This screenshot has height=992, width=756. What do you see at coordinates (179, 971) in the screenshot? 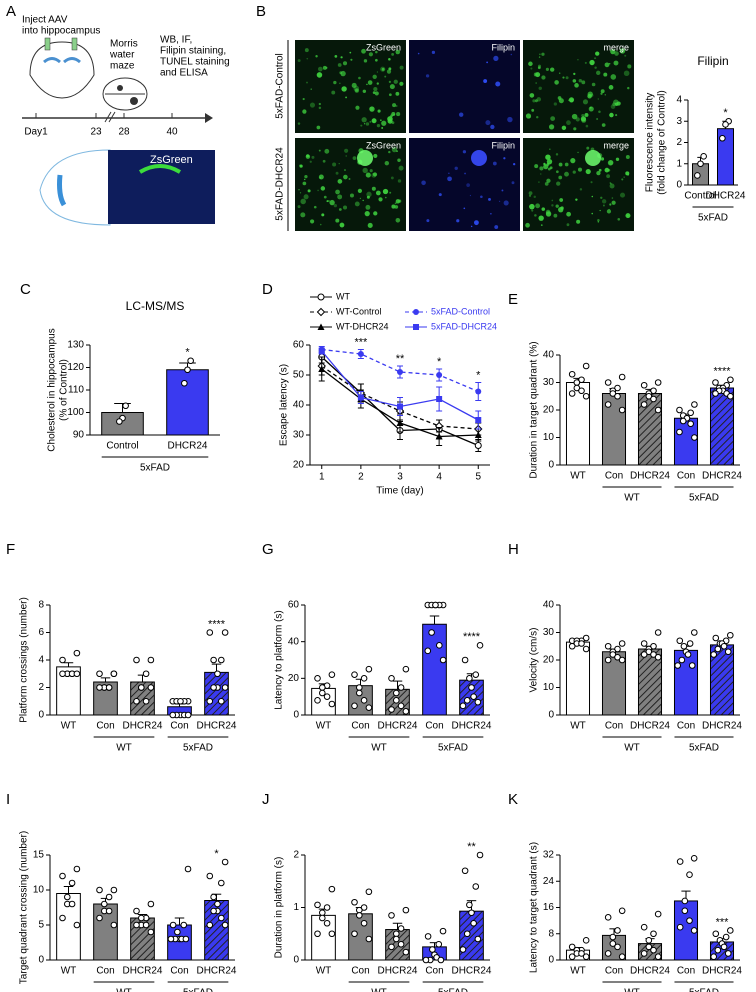
I see `x-tick-label: Con` at bounding box center [179, 971].